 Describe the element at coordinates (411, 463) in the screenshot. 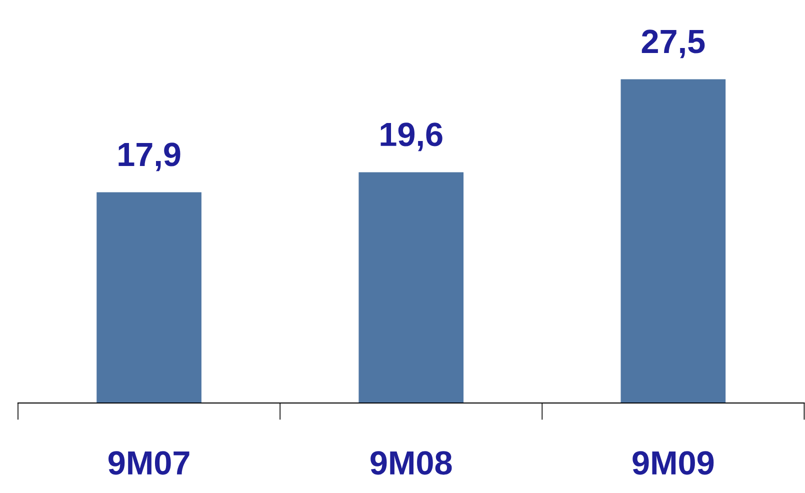

I see `x-tick-label: 9M08` at that location.